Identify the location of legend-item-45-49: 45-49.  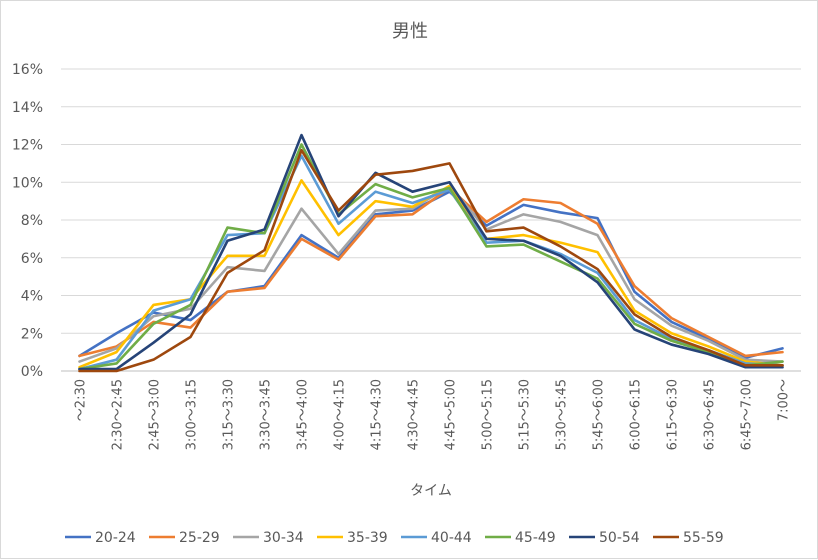
(520, 538).